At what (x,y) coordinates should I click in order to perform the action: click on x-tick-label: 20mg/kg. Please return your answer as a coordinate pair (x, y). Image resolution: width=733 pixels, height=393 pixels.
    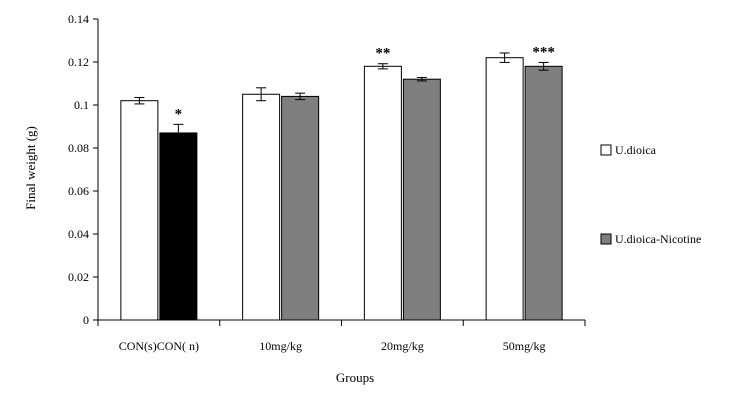
    Looking at the image, I should click on (402, 346).